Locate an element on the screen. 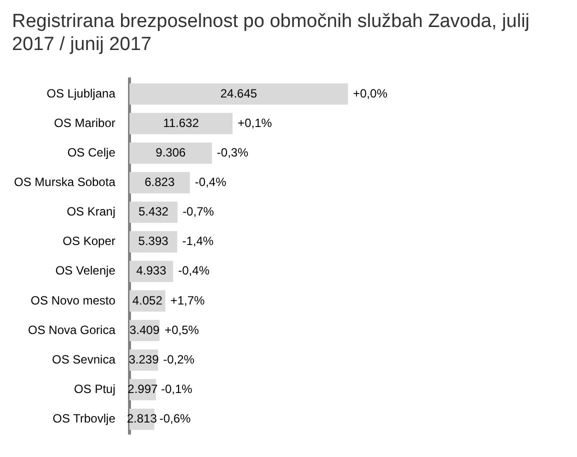 The image size is (577, 457). data-label: 9.306 is located at coordinates (171, 152).